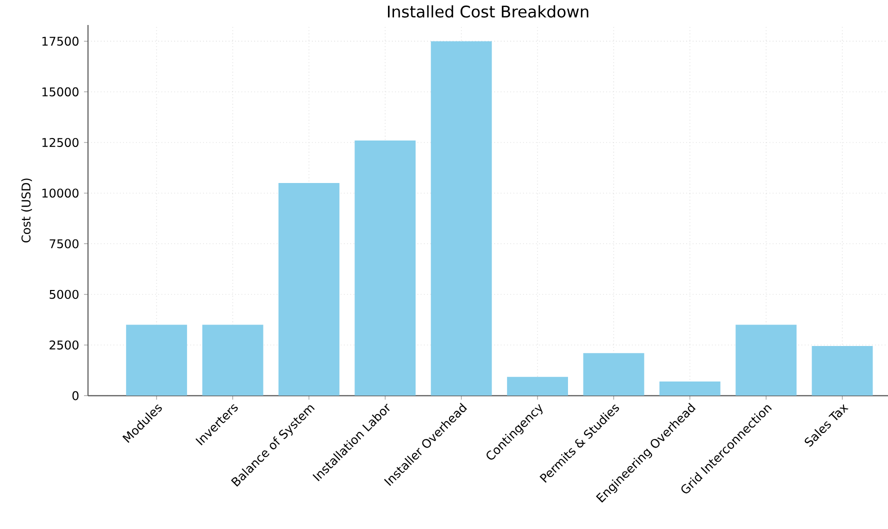 This screenshot has width=888, height=529. Describe the element at coordinates (60, 41) in the screenshot. I see `y-tick-label: 17500` at that location.